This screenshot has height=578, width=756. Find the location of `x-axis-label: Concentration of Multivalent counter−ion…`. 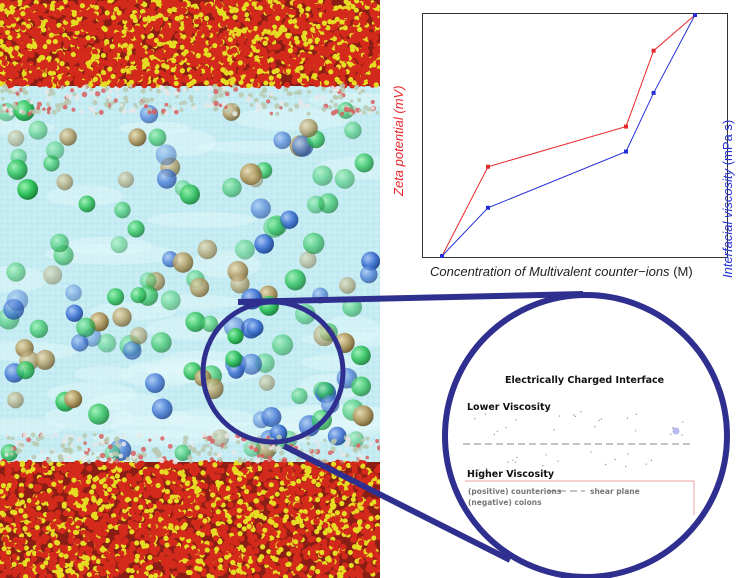

x-axis-label: Concentration of Multivalent counter−ion… is located at coordinates (561, 271).